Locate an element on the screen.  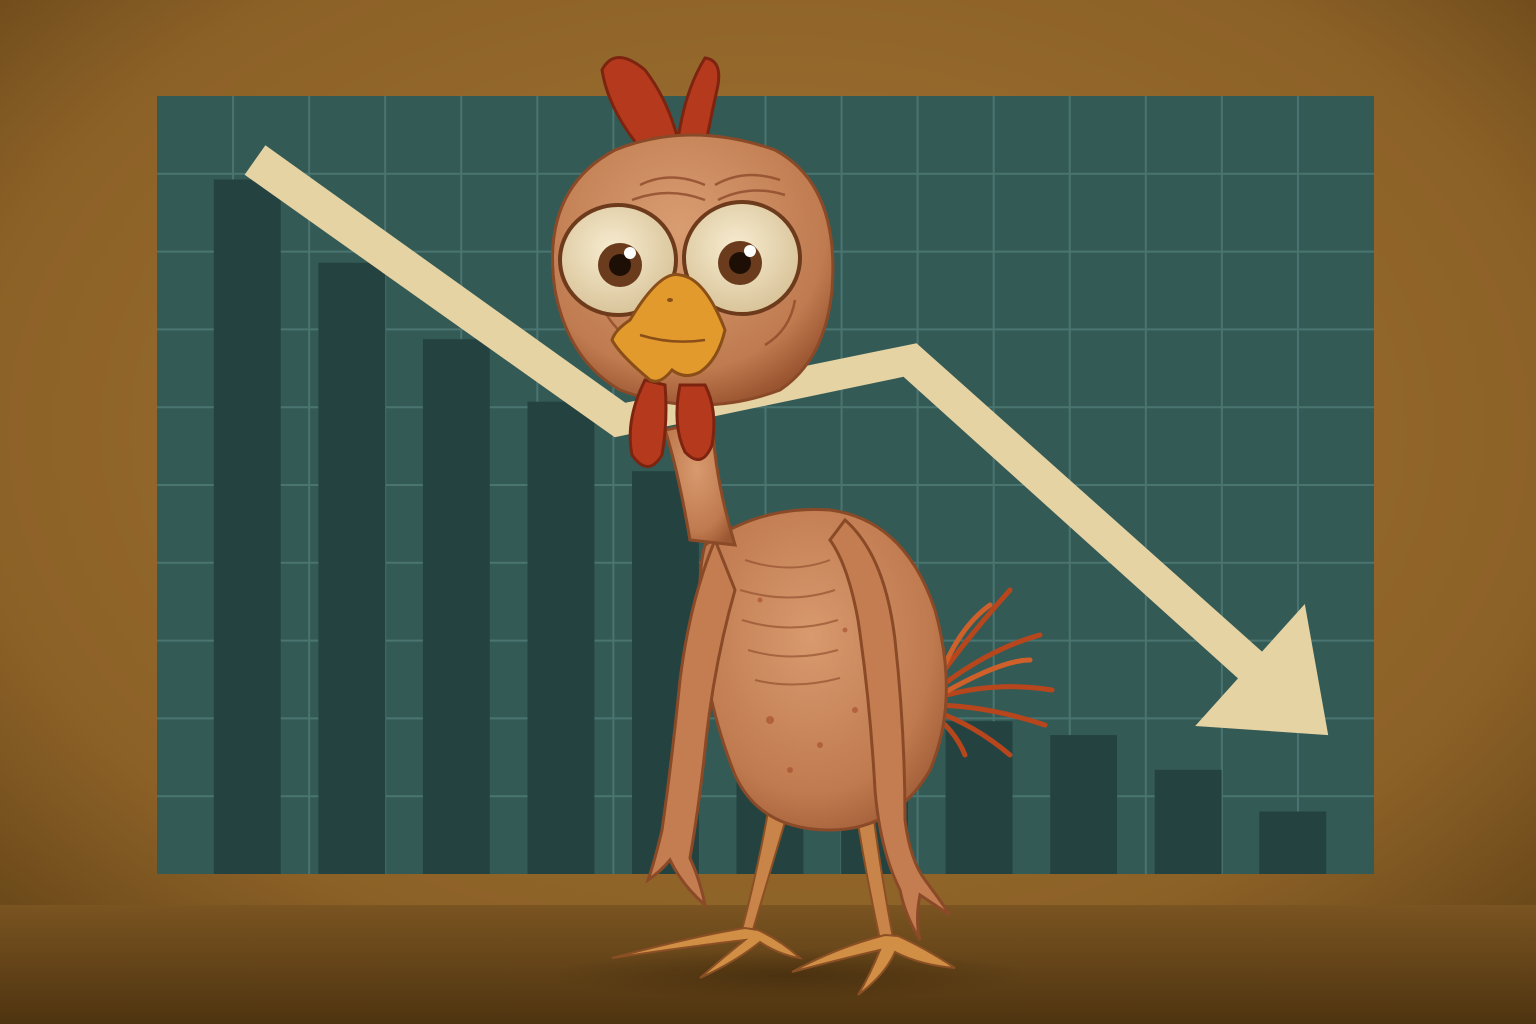
left-wattle is located at coordinates (648, 423).